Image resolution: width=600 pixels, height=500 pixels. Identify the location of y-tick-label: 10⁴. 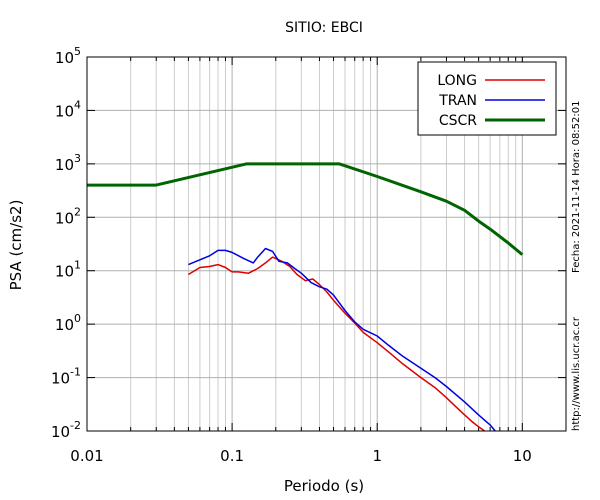
(68, 109).